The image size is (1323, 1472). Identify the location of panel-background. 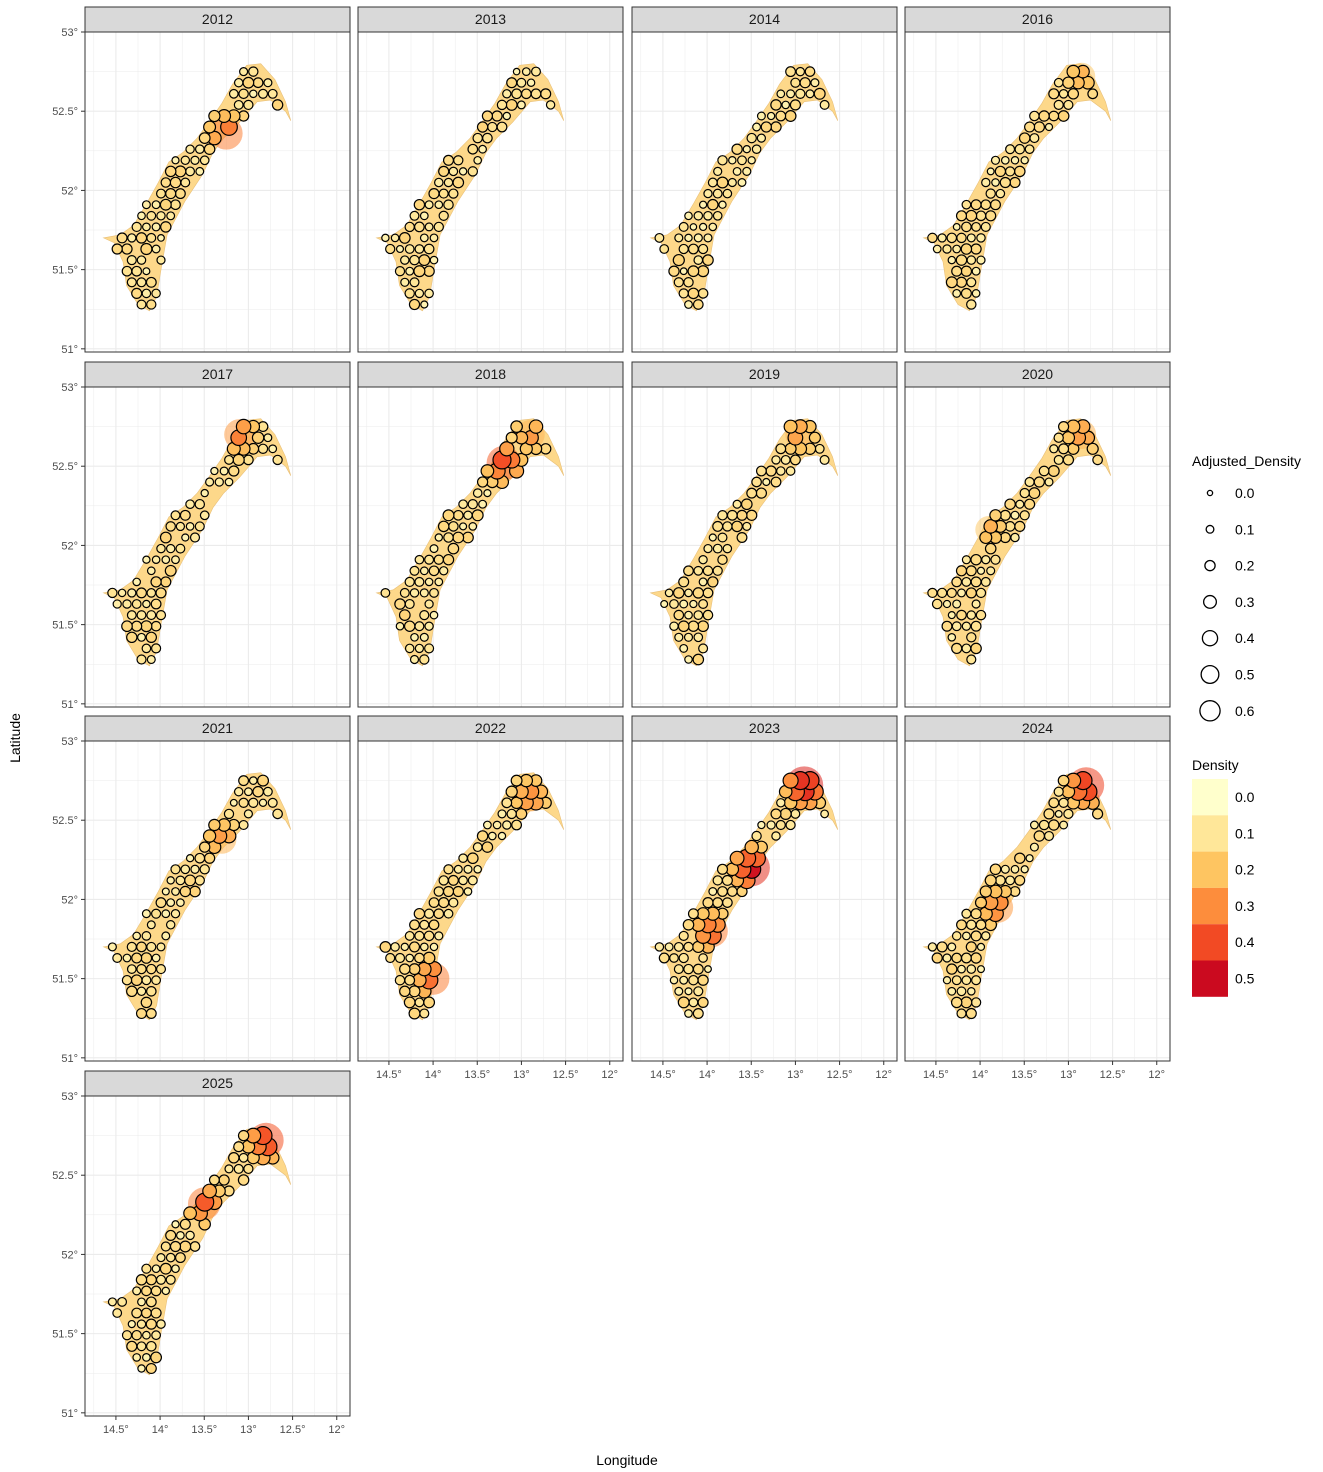
(217, 192).